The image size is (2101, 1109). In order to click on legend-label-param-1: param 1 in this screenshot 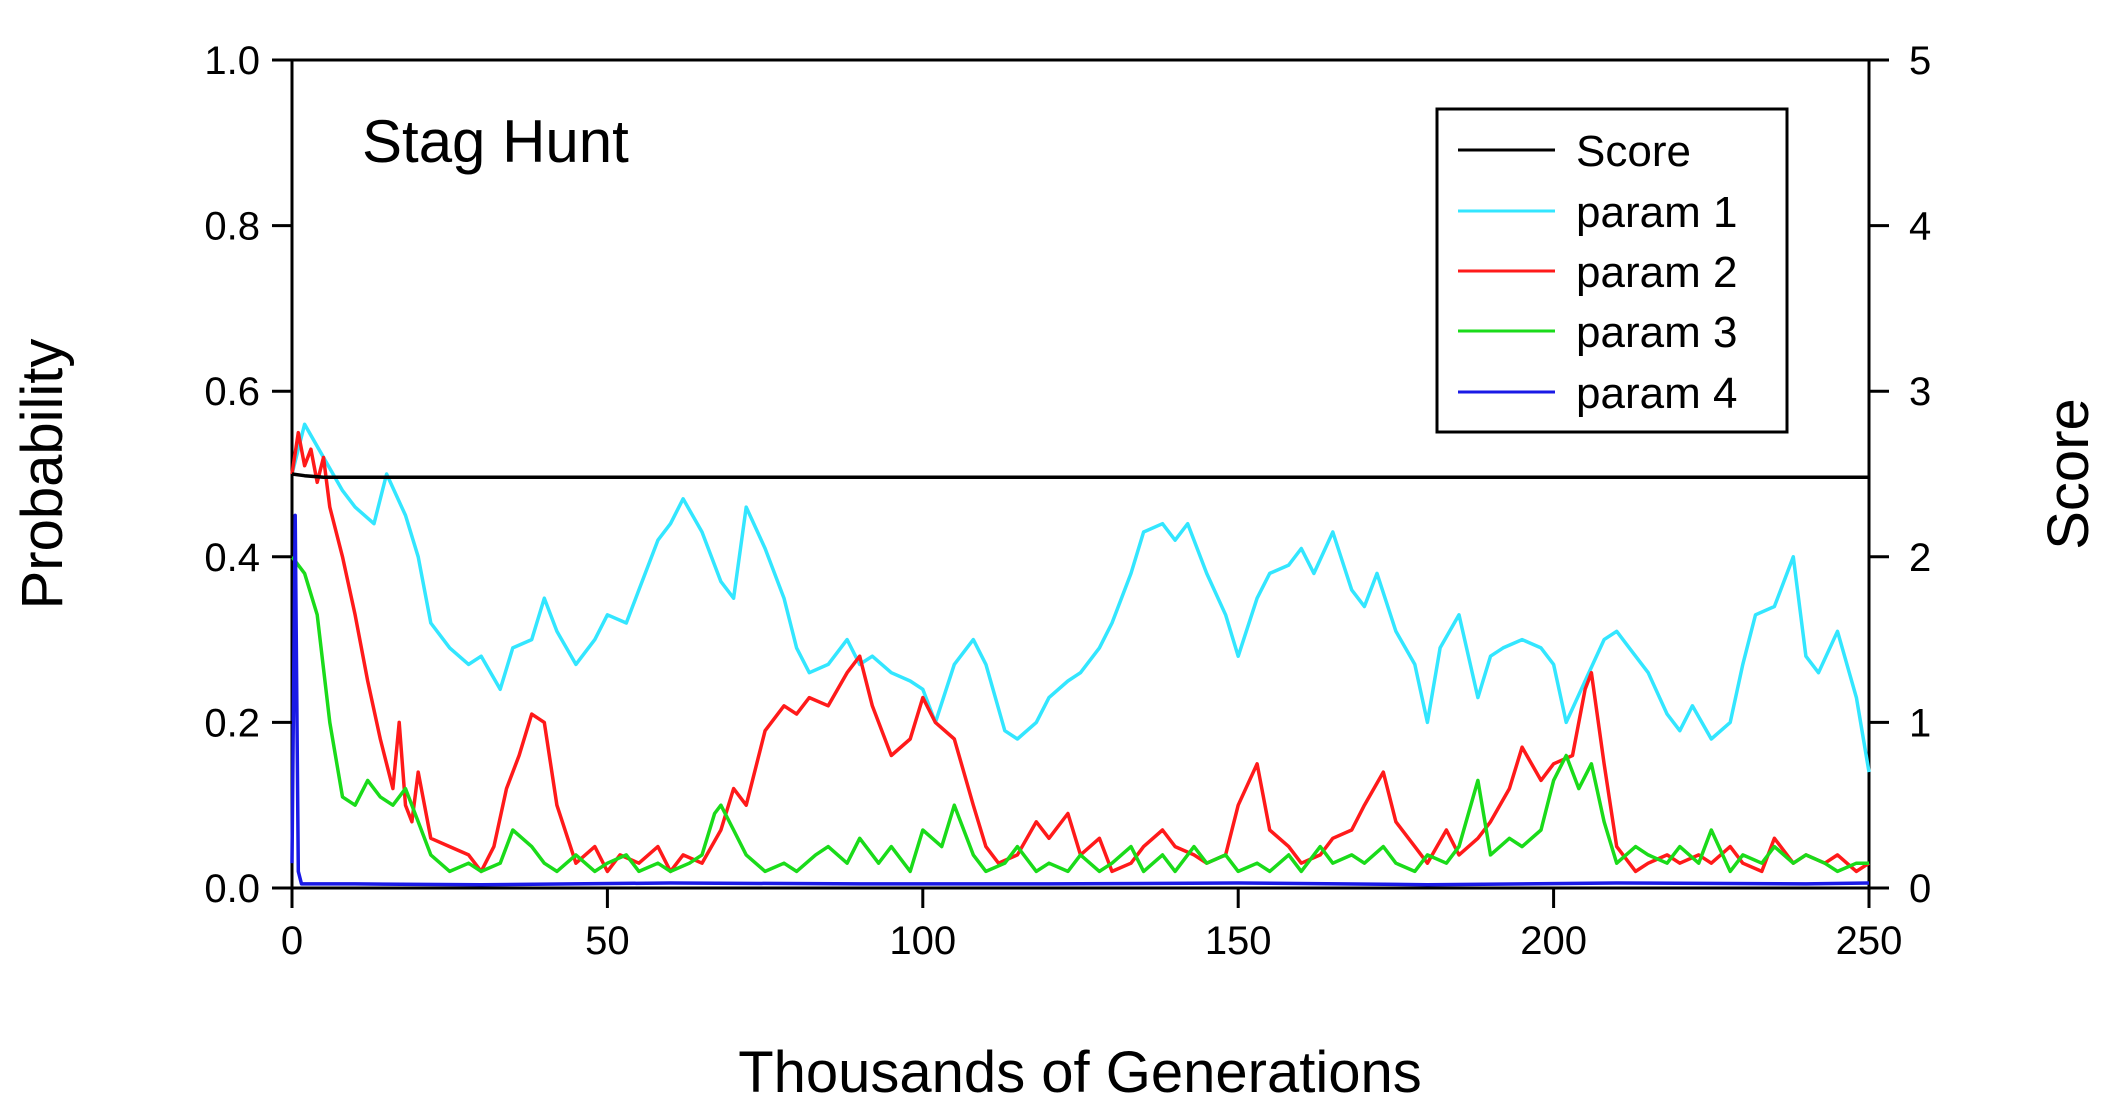, I will do `click(1656, 212)`.